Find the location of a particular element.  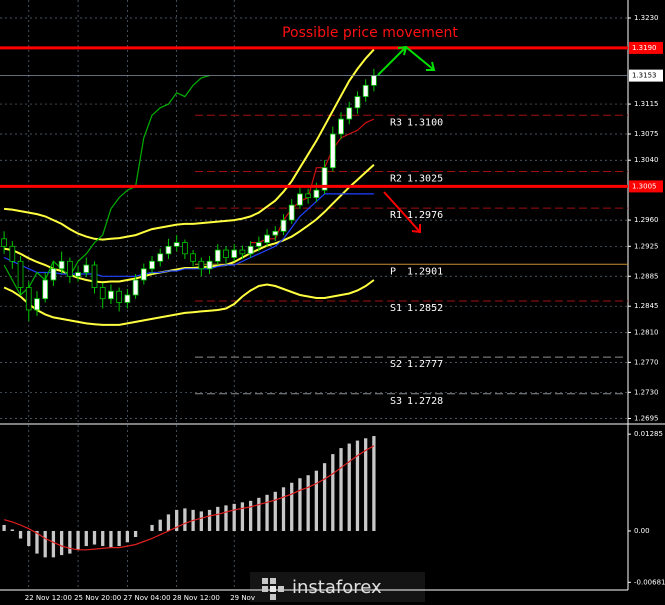

level-marker is located at coordinates (646, 186).